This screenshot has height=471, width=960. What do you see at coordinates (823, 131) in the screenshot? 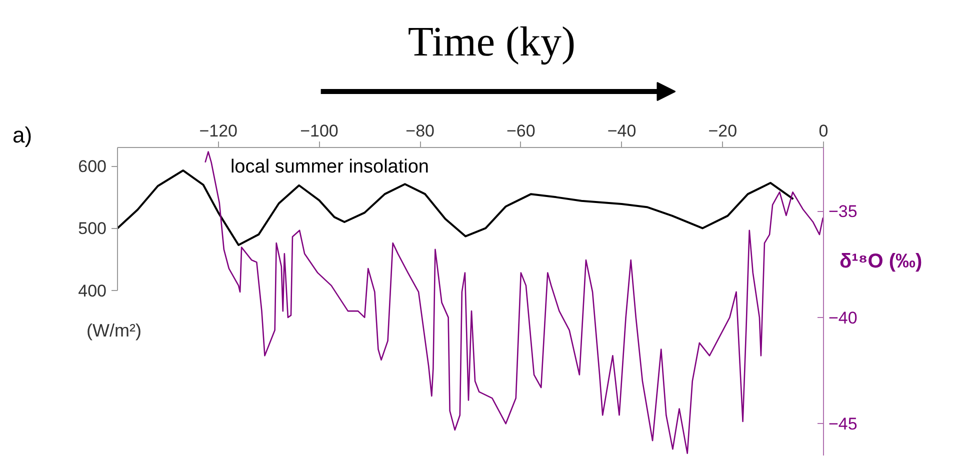
I see `x-tick-label: 0` at bounding box center [823, 131].